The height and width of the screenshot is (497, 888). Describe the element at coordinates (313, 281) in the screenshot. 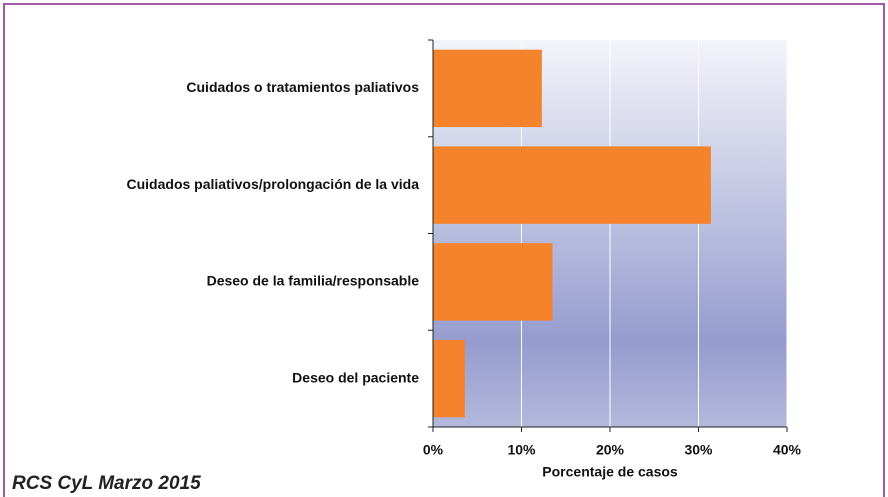

I see `y-tick-label: Deseo de la familia/responsable` at that location.